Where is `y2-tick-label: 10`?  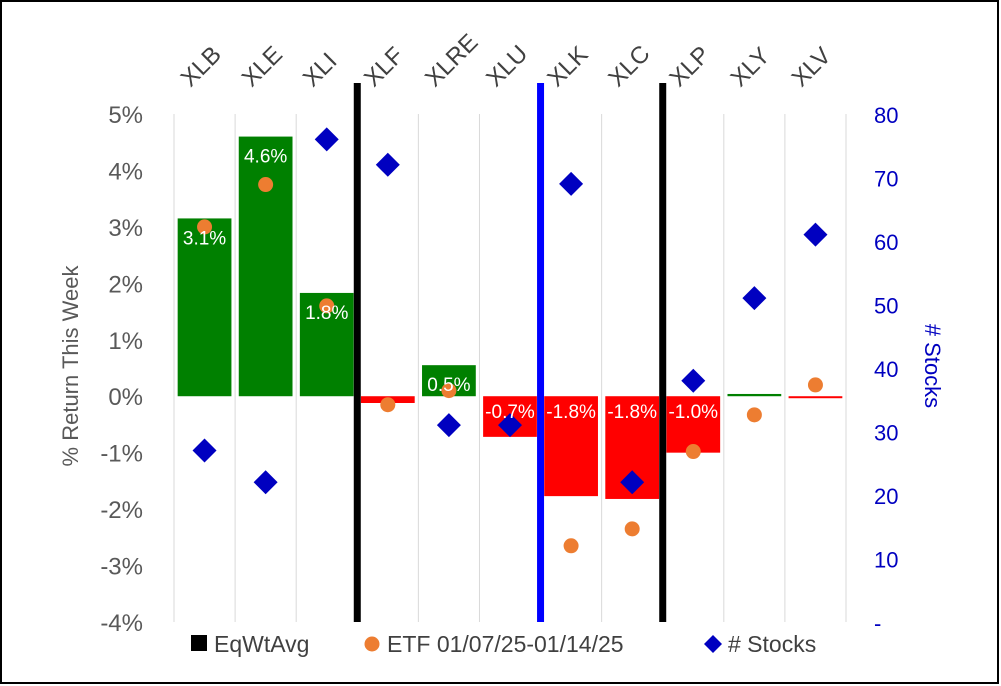 y2-tick-label: 10 is located at coordinates (886, 560).